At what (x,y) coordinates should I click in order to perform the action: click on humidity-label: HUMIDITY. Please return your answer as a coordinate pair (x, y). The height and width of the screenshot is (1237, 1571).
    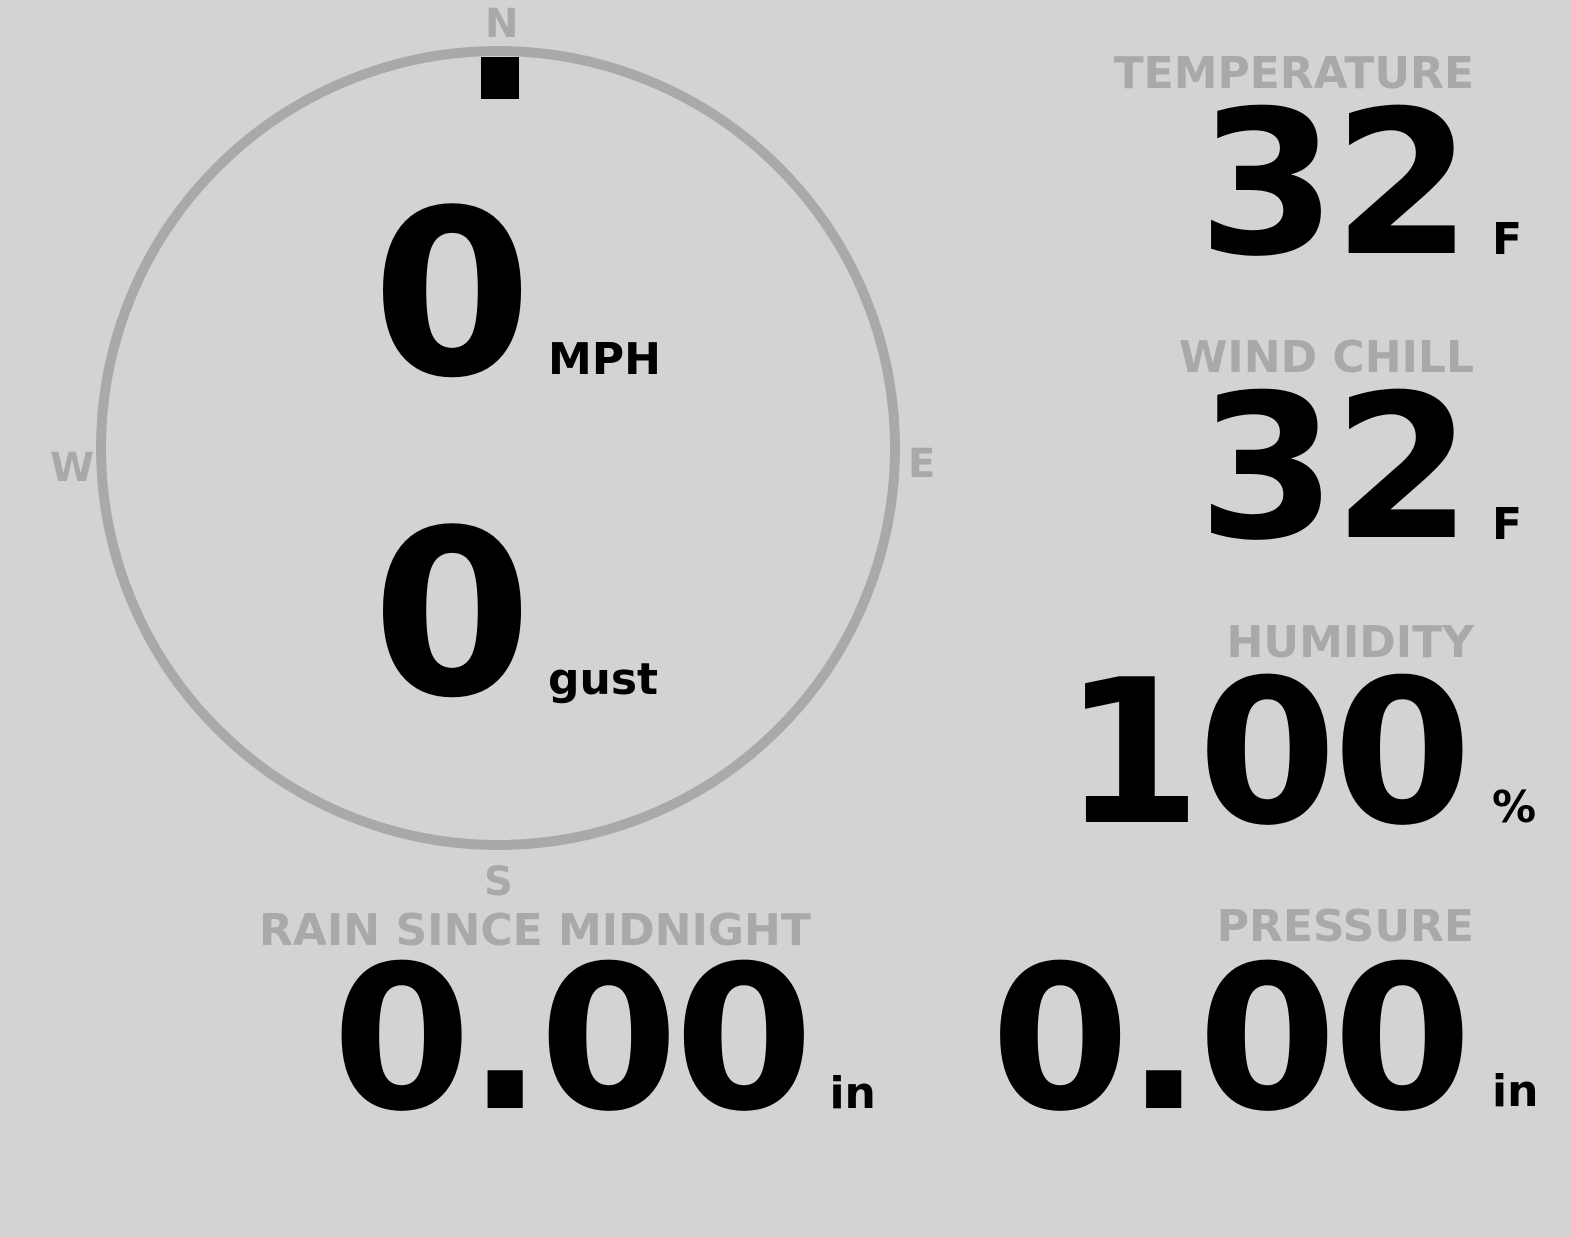
    Looking at the image, I should click on (1350, 642).